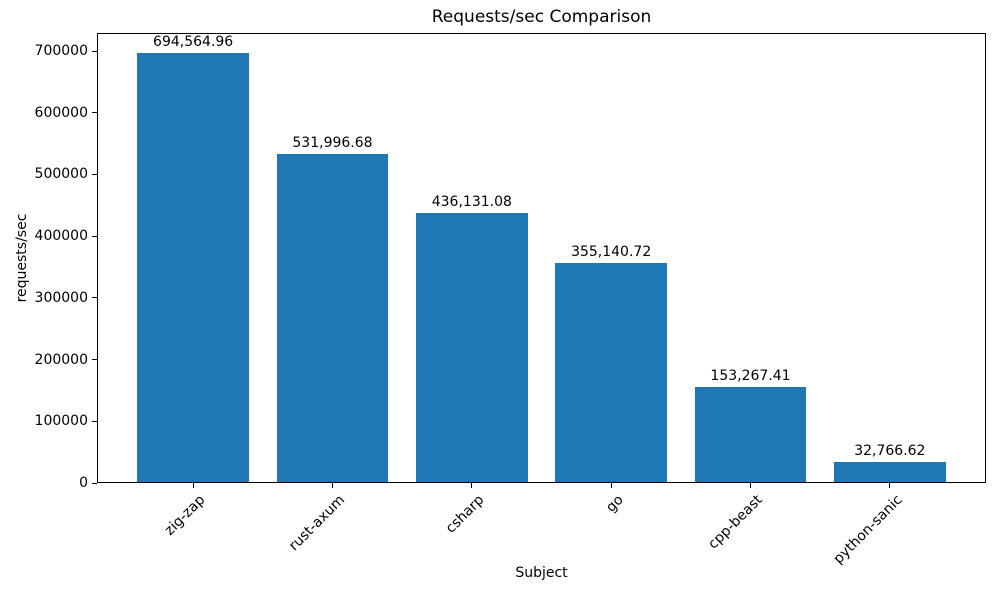 The width and height of the screenshot is (1000, 600). I want to click on y-tick-label: 100000, so click(61, 421).